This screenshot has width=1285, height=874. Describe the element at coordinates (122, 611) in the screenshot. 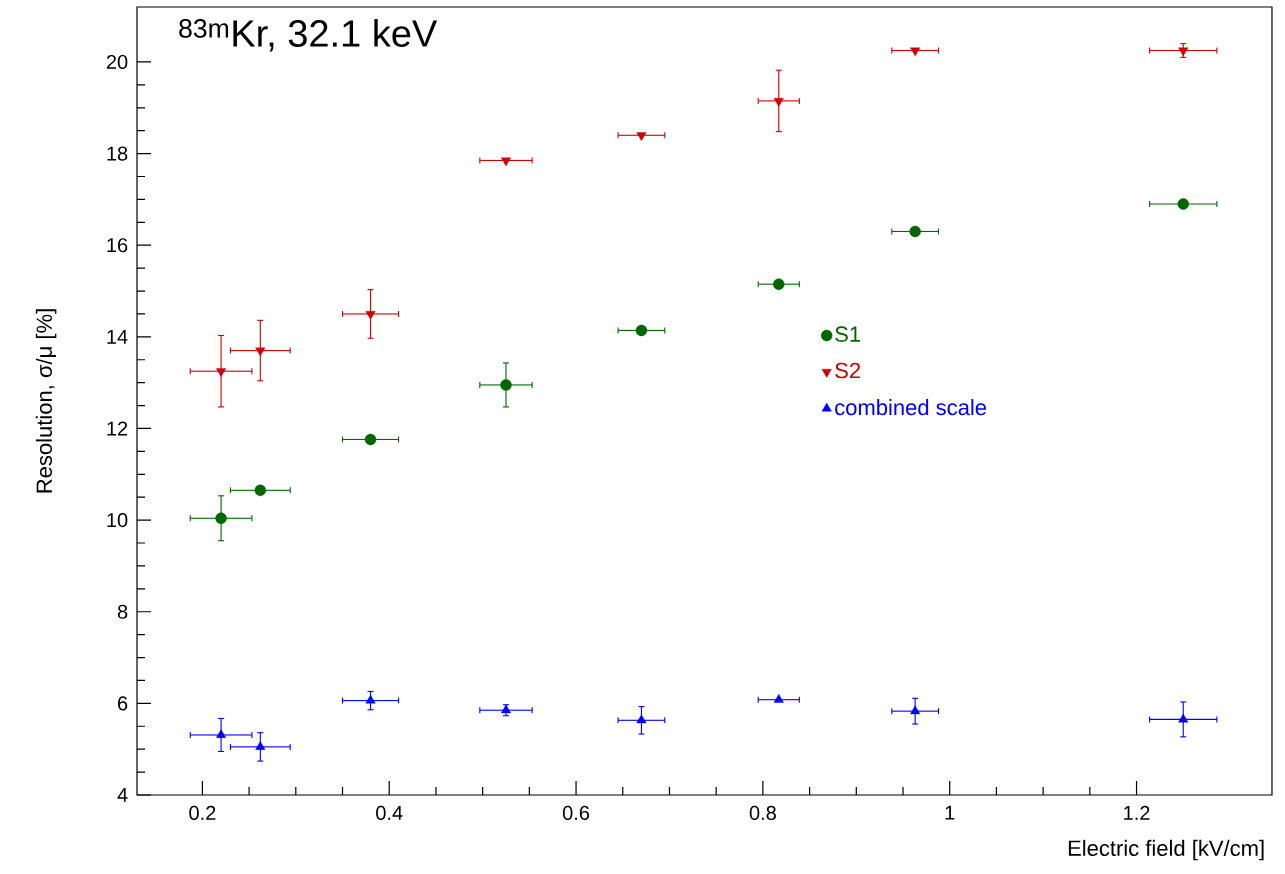

I see `y-tick-label: 8` at that location.